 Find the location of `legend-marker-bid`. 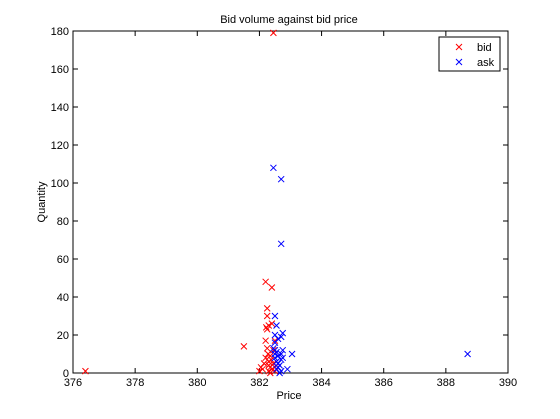

legend-marker-bid is located at coordinates (459, 47).